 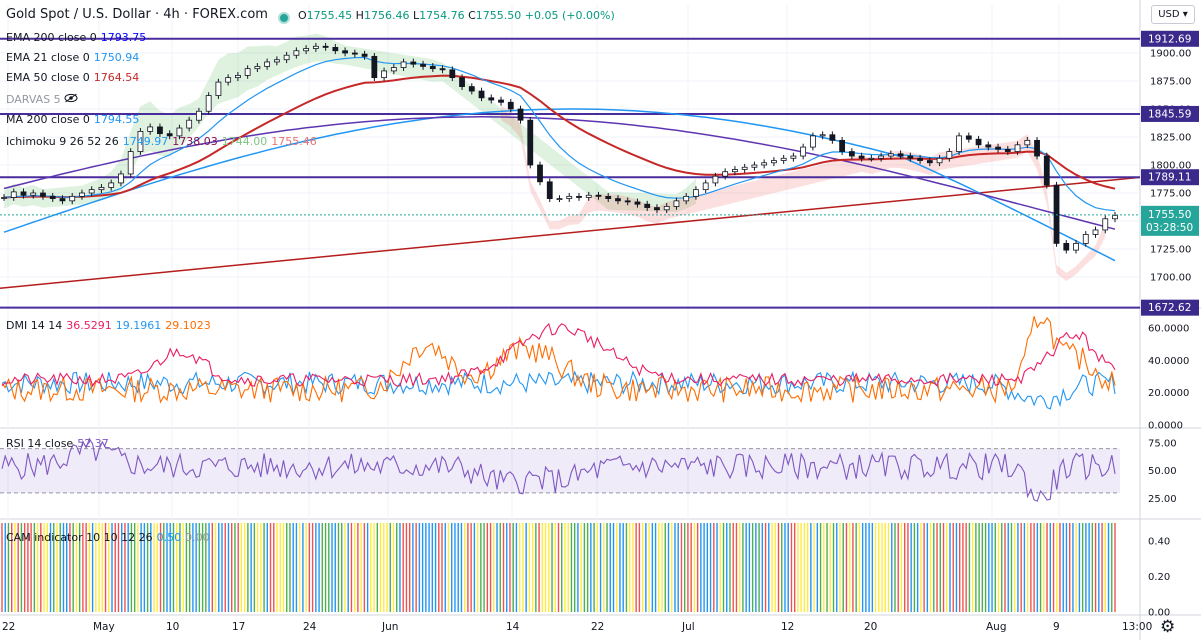 I want to click on legend-dmi-v3: 29.1023, so click(x=188, y=325).